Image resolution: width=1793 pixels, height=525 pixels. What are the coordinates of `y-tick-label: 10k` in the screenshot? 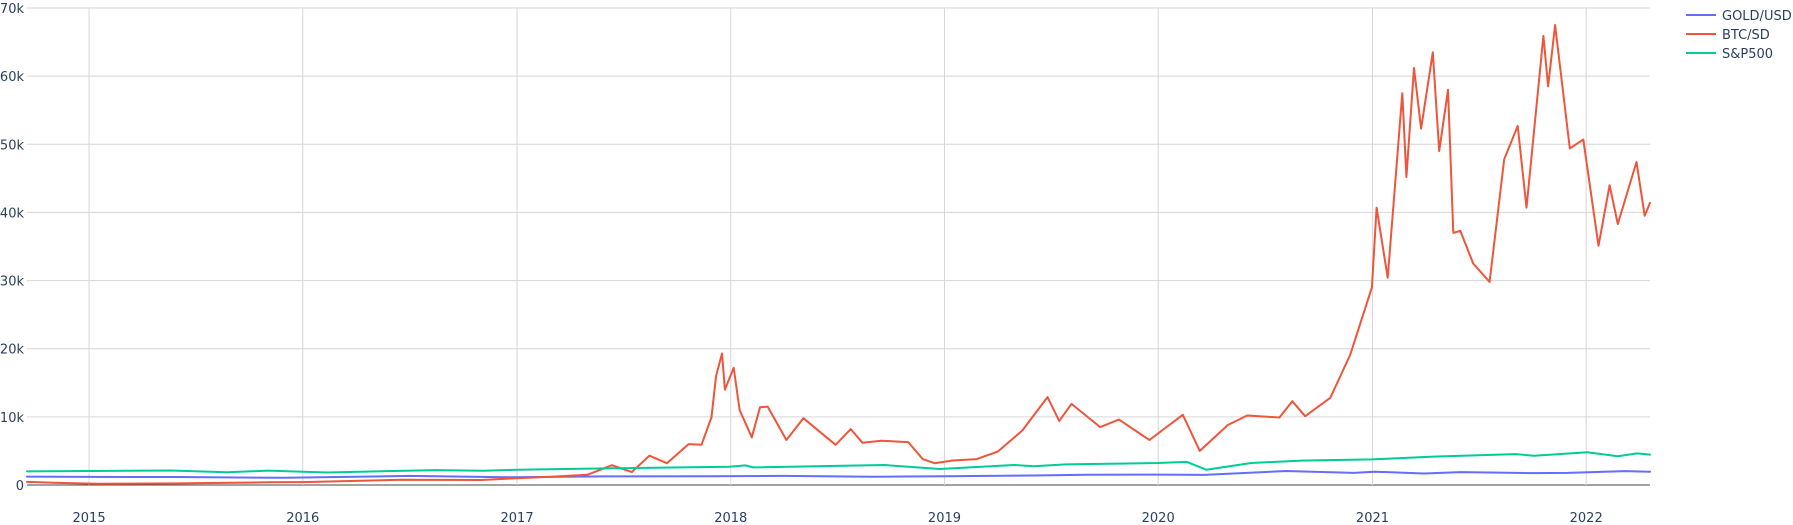 It's located at (12, 418).